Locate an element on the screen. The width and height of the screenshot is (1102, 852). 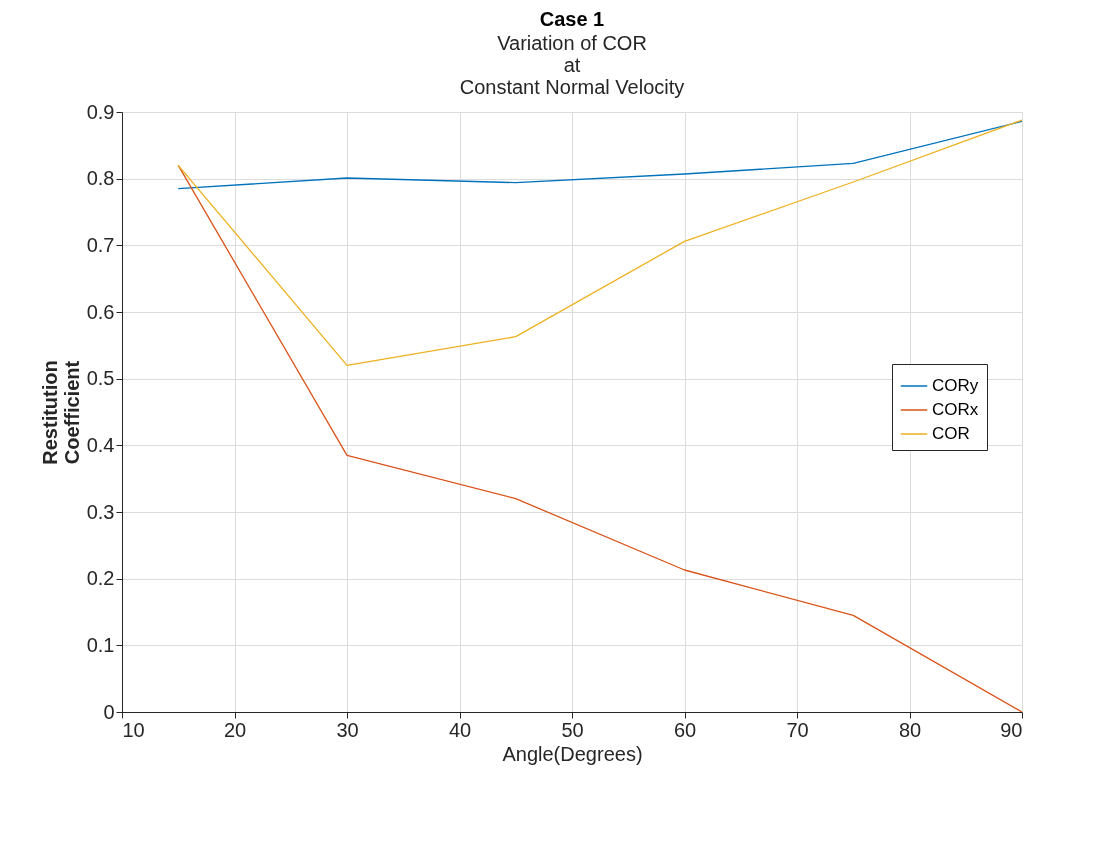
legend-label: CORy is located at coordinates (955, 385).